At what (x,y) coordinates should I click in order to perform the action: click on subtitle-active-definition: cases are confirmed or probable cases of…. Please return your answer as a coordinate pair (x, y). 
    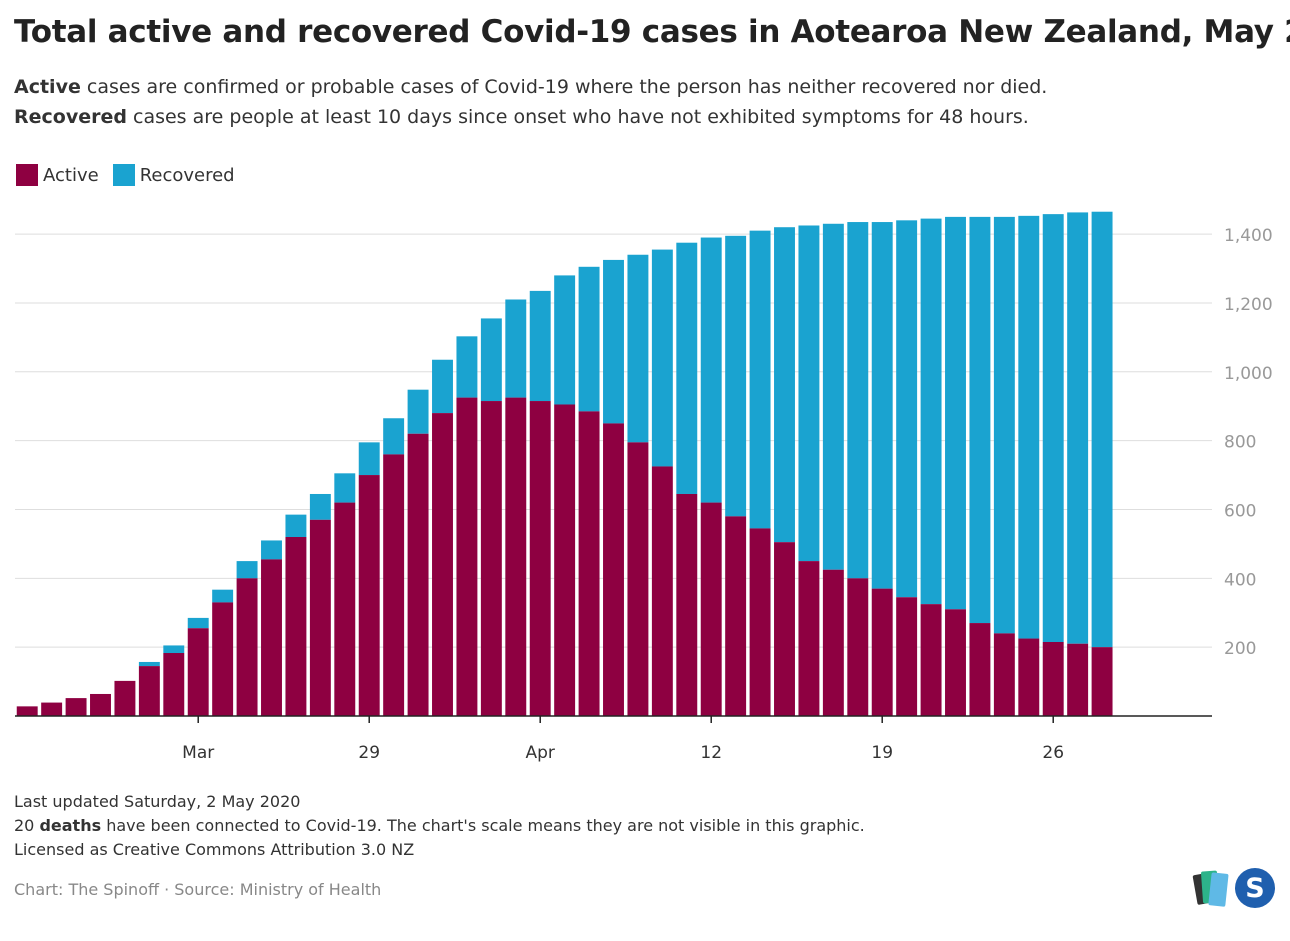
    Looking at the image, I should click on (564, 87).